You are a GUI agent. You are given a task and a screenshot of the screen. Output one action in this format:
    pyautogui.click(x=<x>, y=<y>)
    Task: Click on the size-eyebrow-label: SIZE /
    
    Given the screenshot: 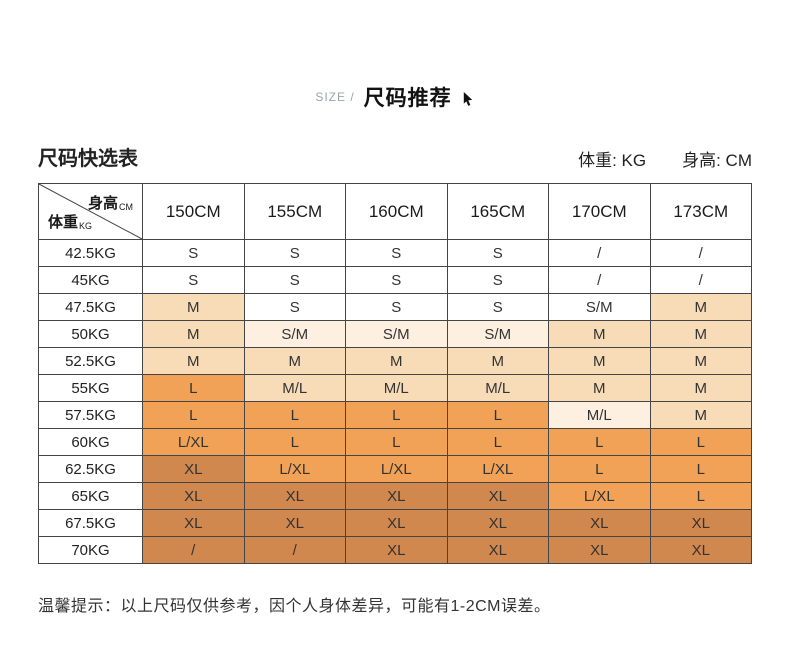 What is the action you would take?
    pyautogui.click(x=335, y=97)
    